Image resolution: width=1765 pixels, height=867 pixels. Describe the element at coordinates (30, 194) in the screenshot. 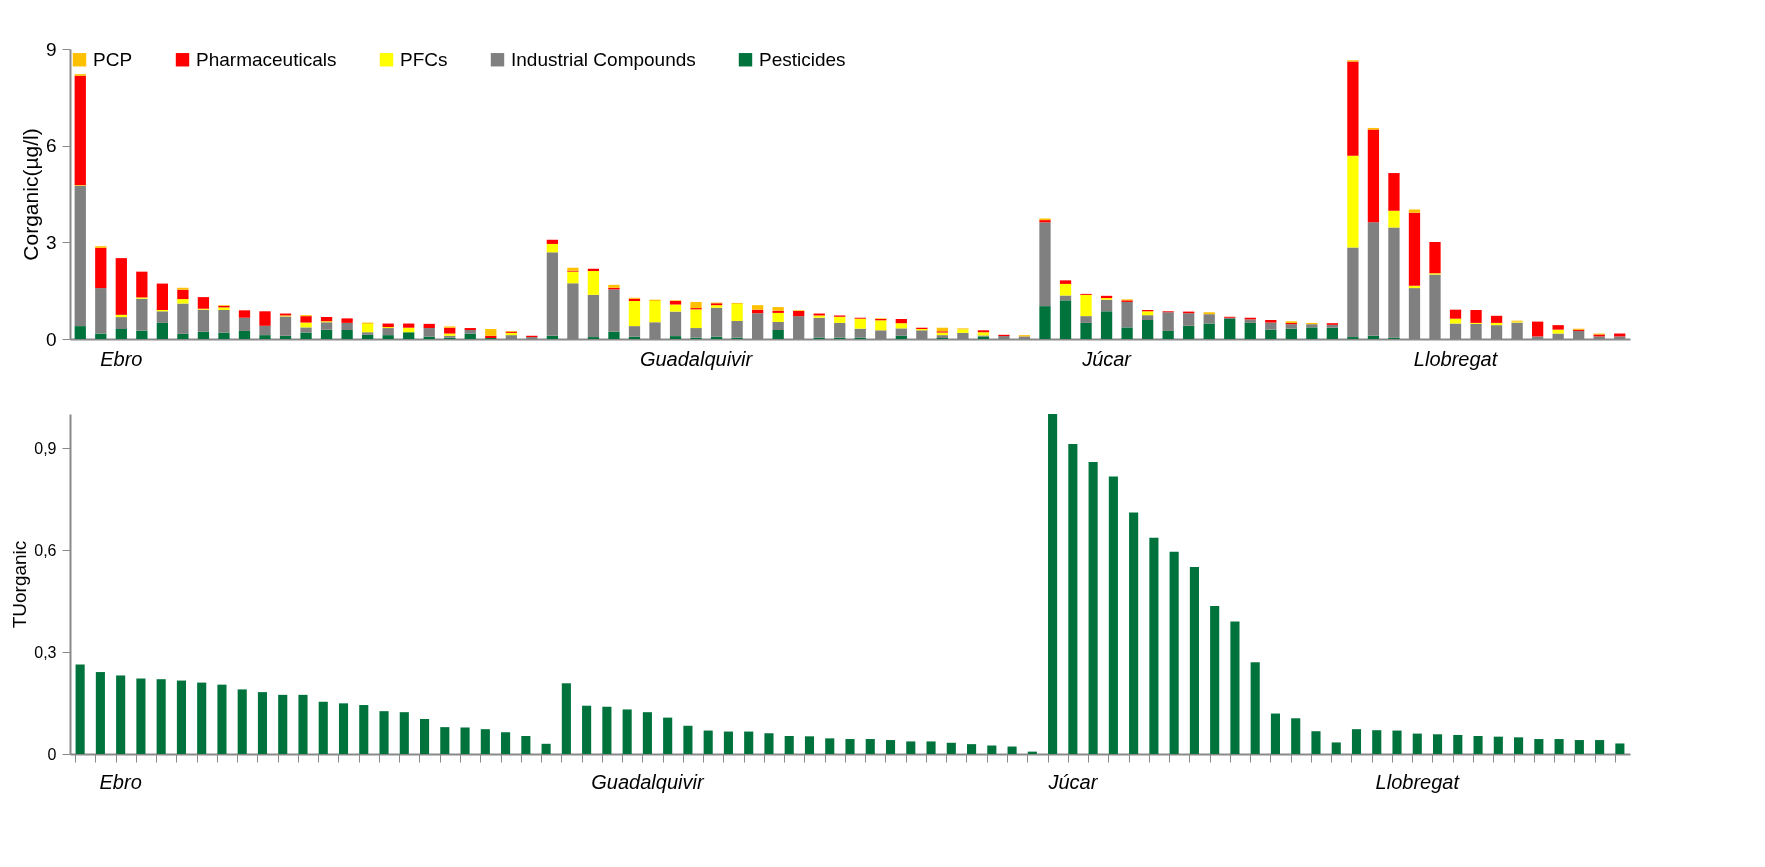

I see `y-axis-title: Corganic(µg/l)` at that location.